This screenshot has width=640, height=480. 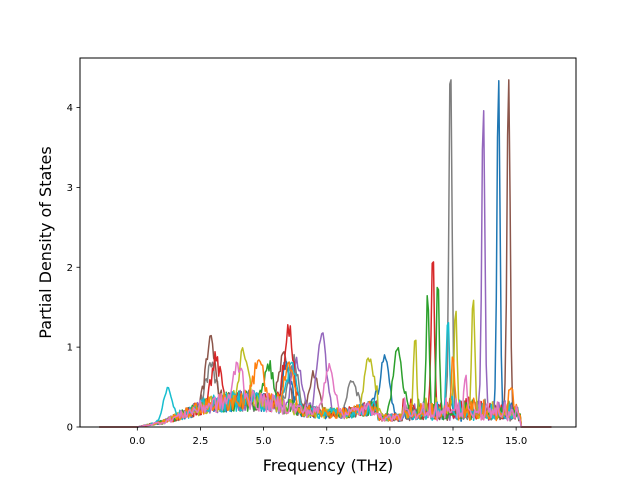 What do you see at coordinates (70, 268) in the screenshot?
I see `y-tick-label: 2` at bounding box center [70, 268].